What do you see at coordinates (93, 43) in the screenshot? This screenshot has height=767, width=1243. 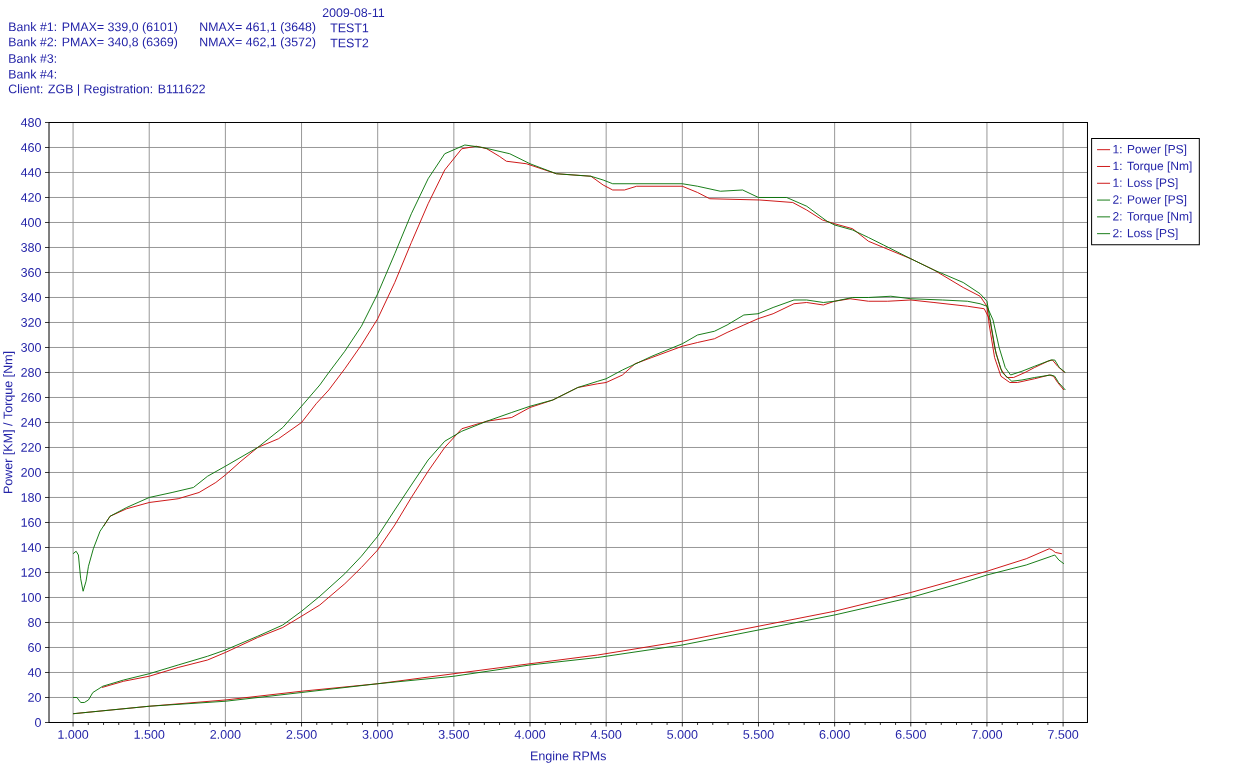 I see `text: Bank #2: PMAX= 340,8 (6369)` at bounding box center [93, 43].